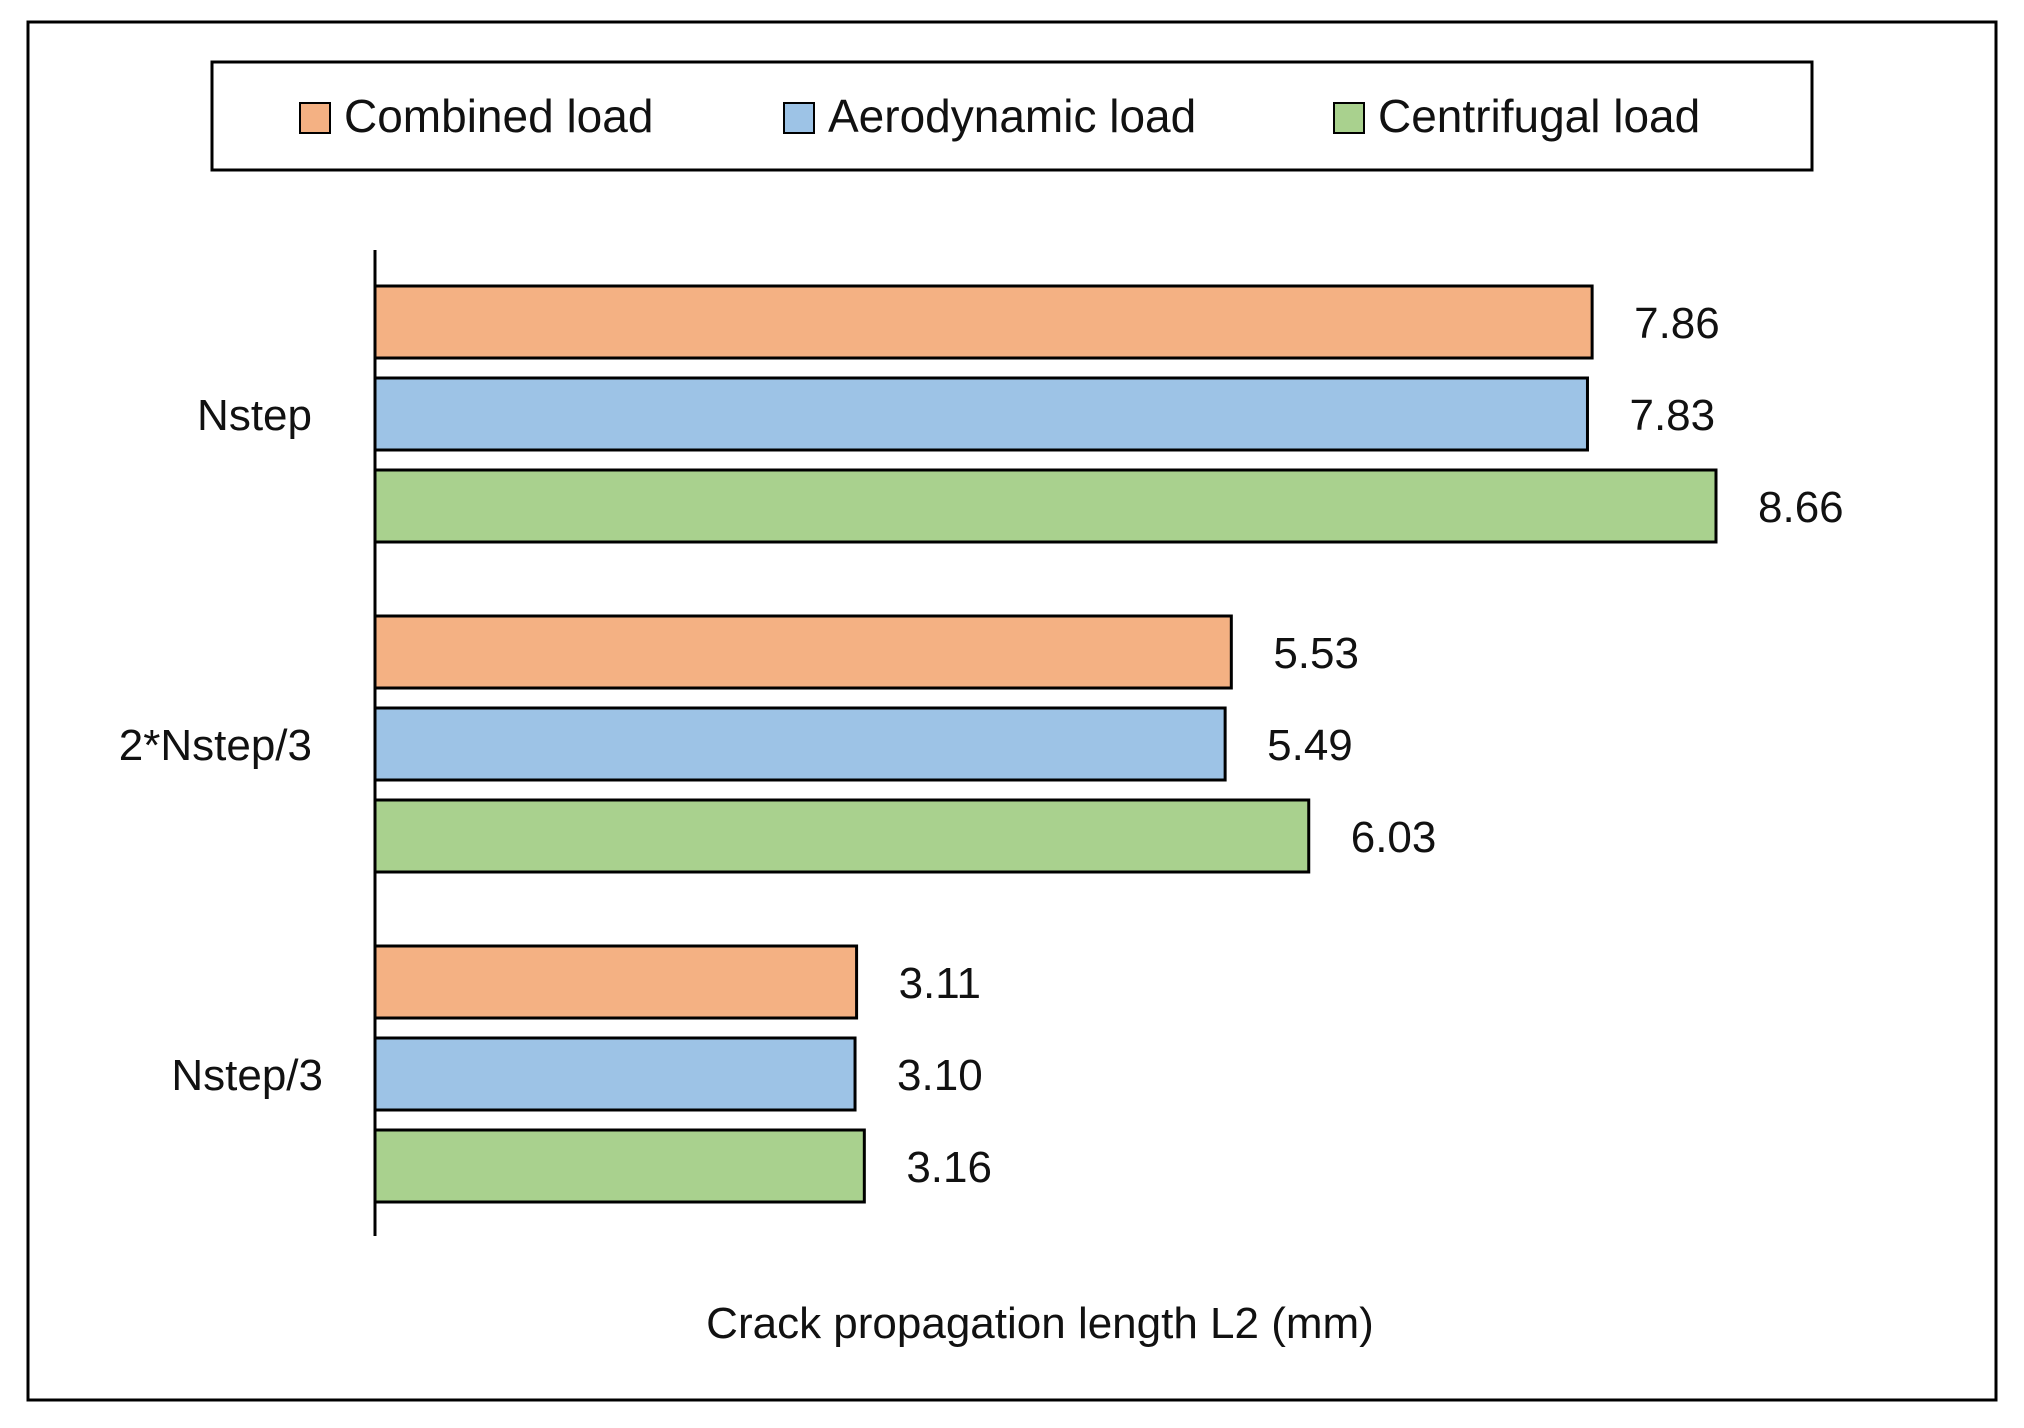 This screenshot has width=2024, height=1428. I want to click on category-labels: Nstep 2*Nstep/3 Nstep/3, so click(221, 745).